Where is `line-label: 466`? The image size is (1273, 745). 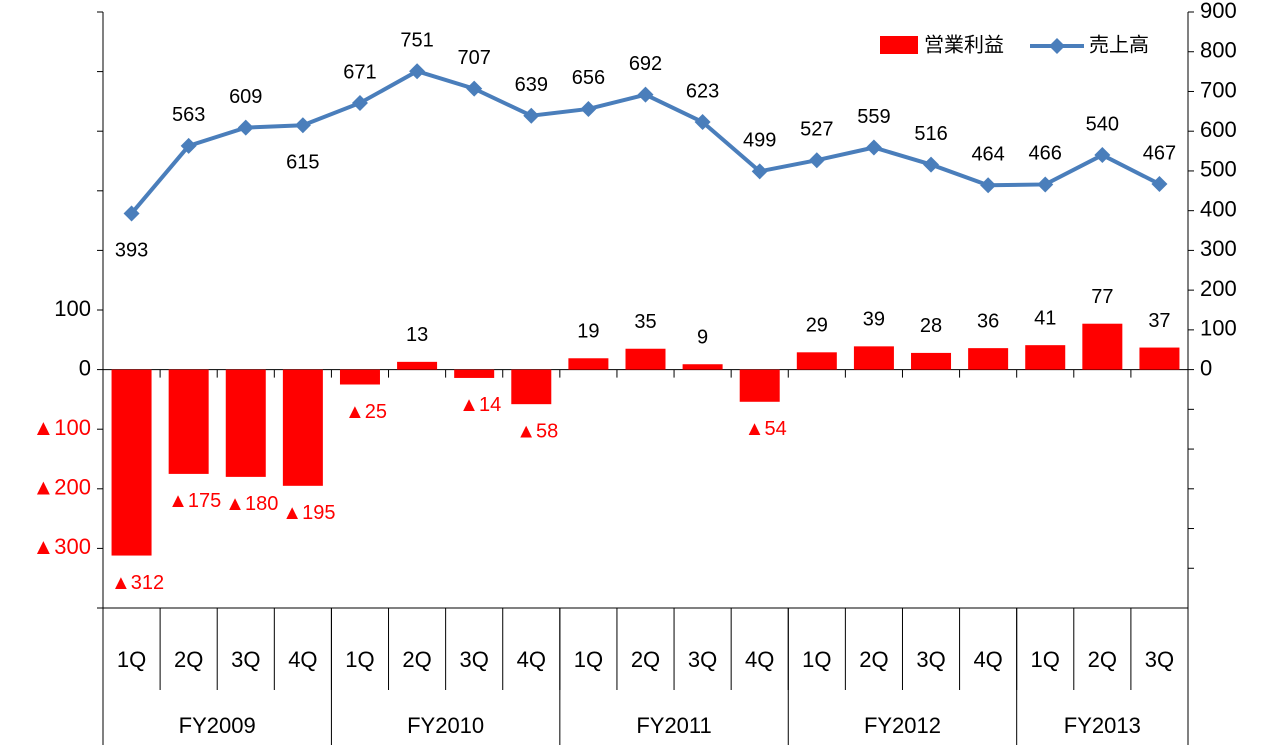 line-label: 466 is located at coordinates (1045, 154).